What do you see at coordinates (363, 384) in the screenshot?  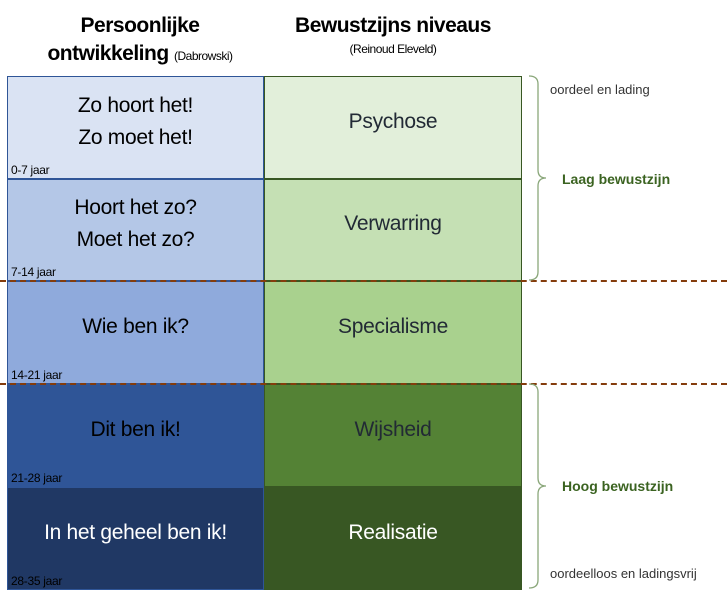 I see `divider-line-high` at bounding box center [363, 384].